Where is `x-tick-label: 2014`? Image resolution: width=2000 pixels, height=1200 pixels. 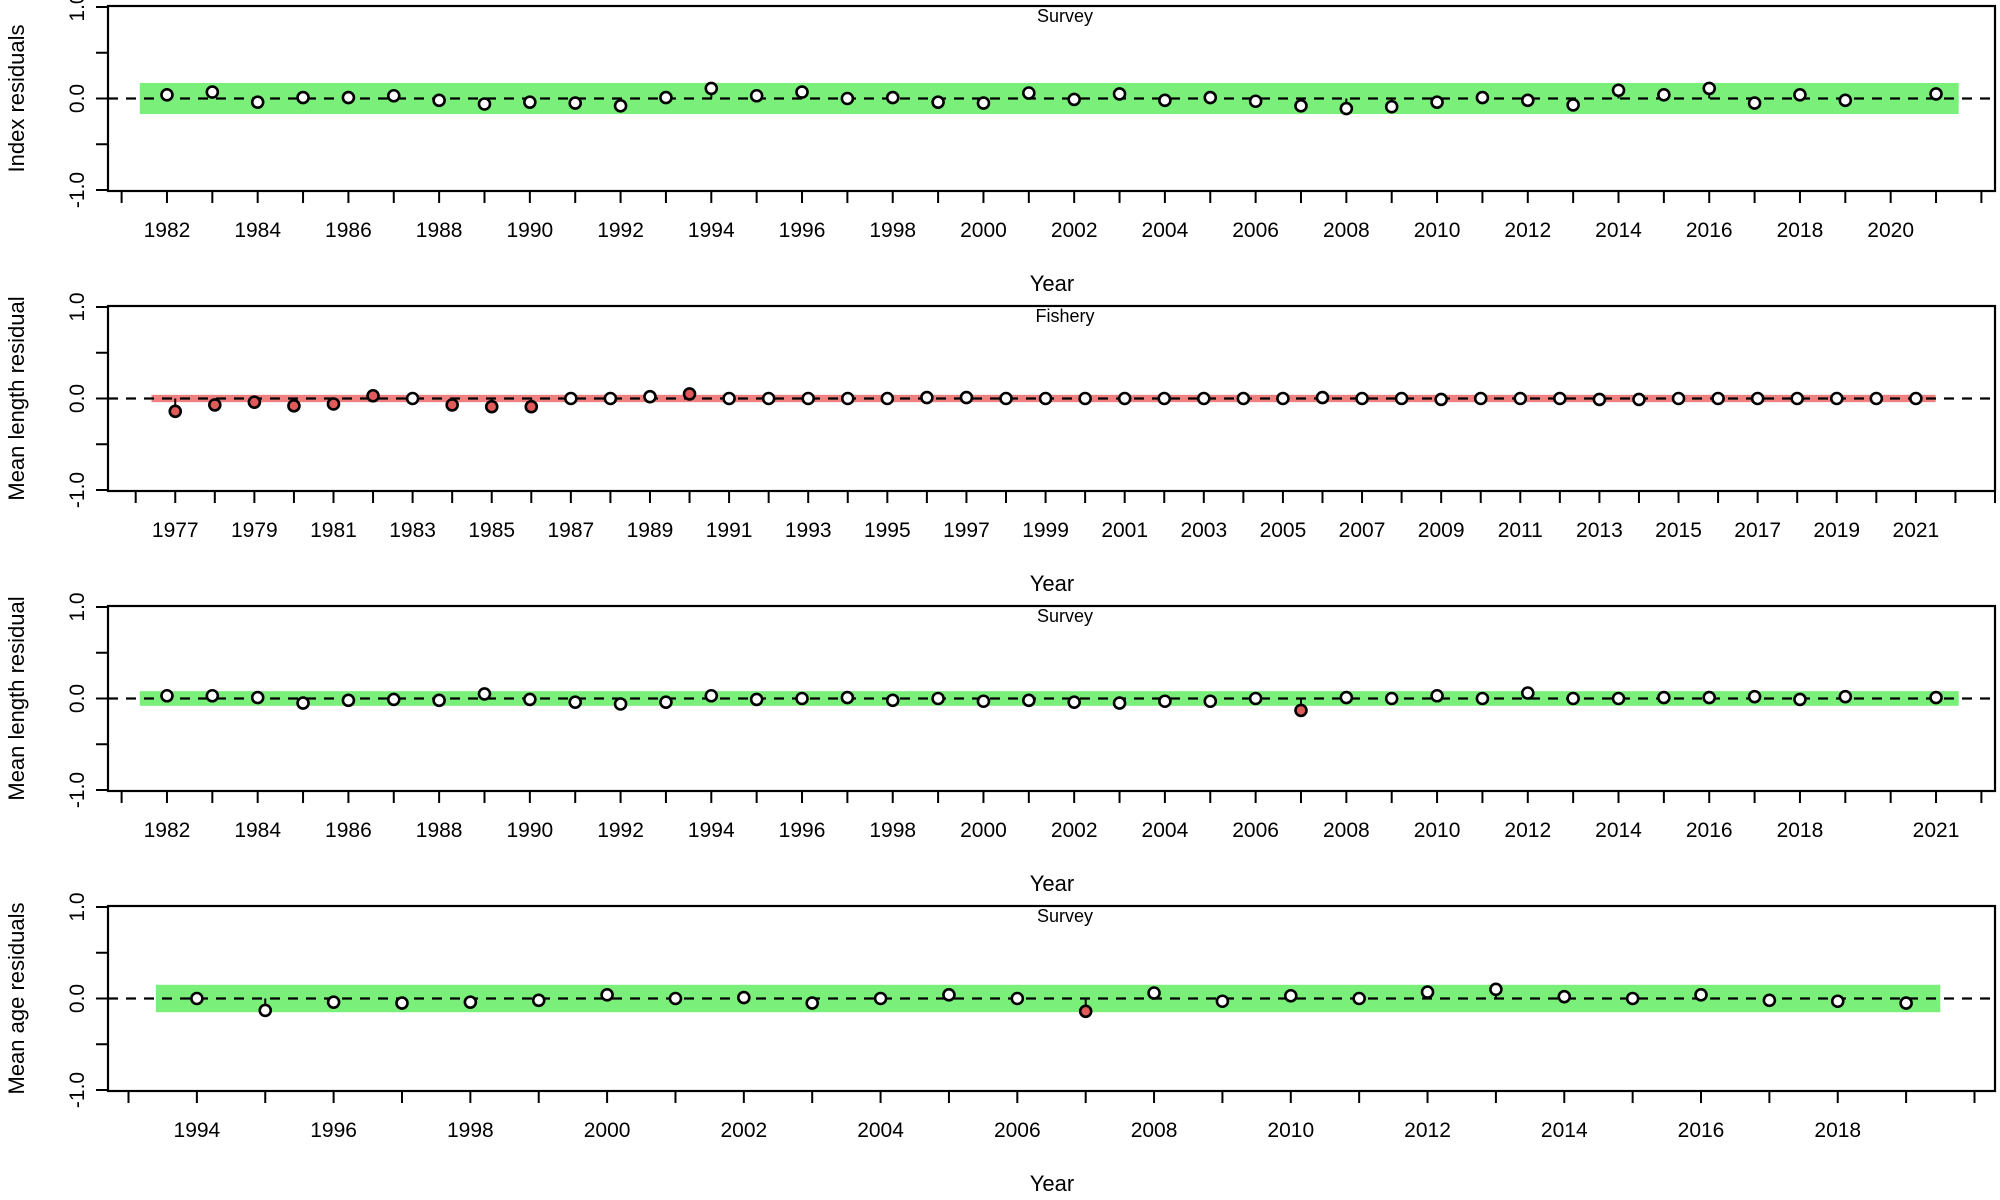
x-tick-label: 2014 is located at coordinates (1618, 230).